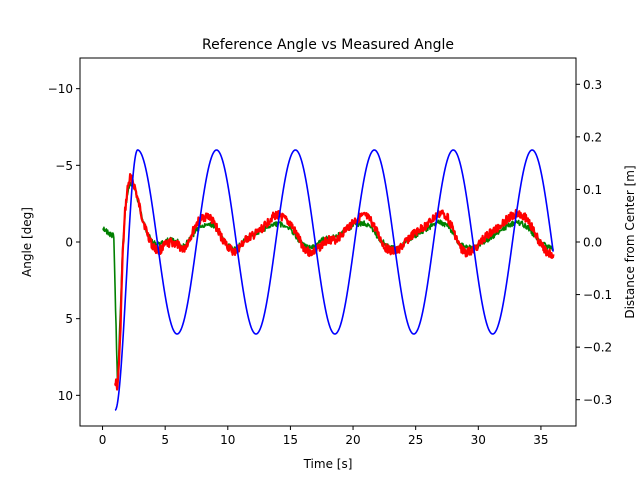  What do you see at coordinates (324, 436) in the screenshot?
I see `x-axis: 0 5 10 15 20 25 30 35` at bounding box center [324, 436].